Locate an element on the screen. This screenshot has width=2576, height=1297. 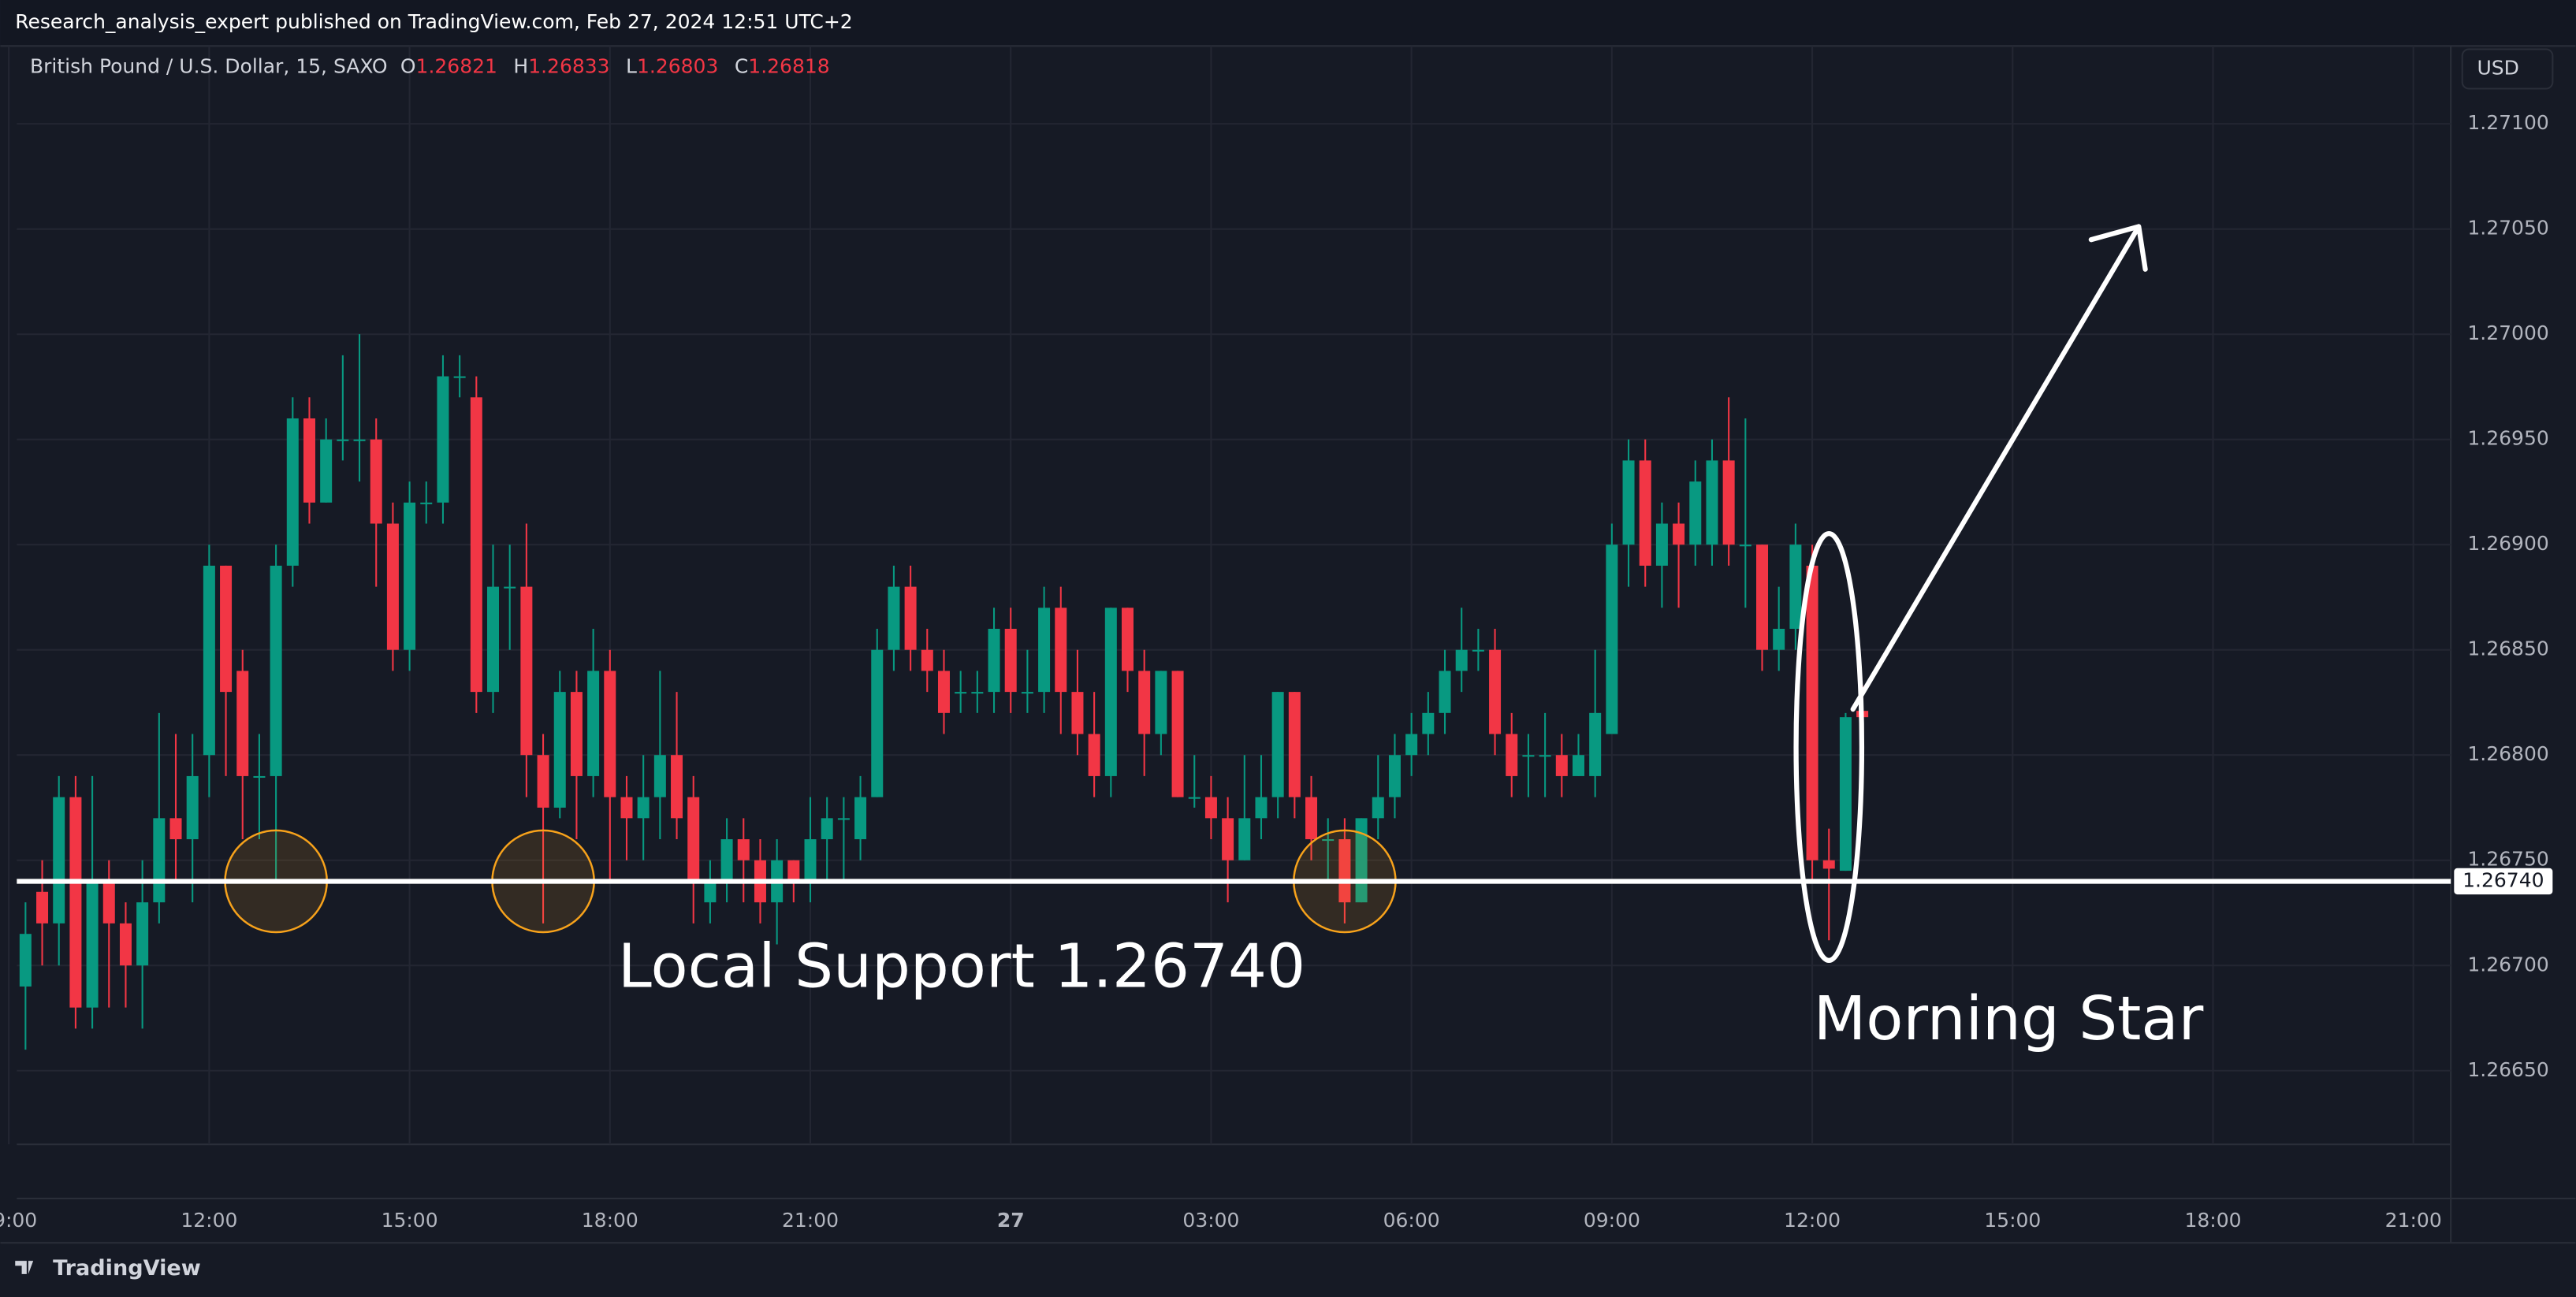
y-tick-label: 1.26700 is located at coordinates (2507, 964).